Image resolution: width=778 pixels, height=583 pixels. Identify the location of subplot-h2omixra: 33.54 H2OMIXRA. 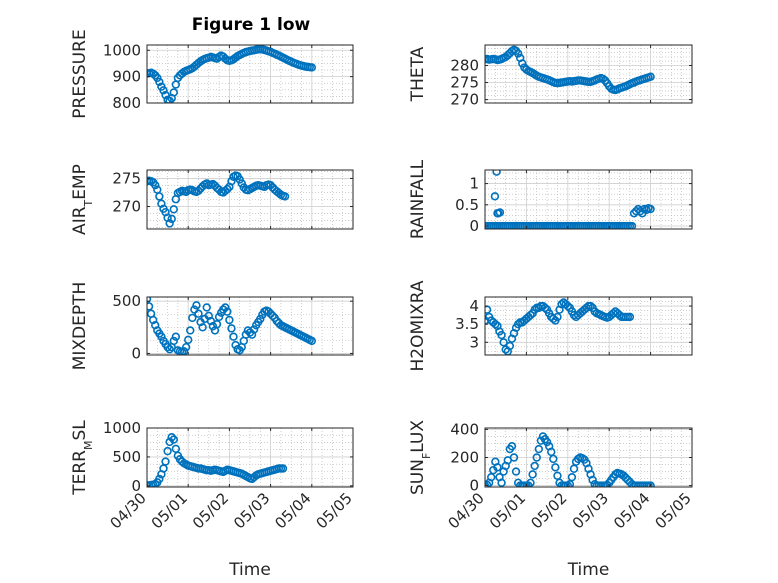
(550, 326).